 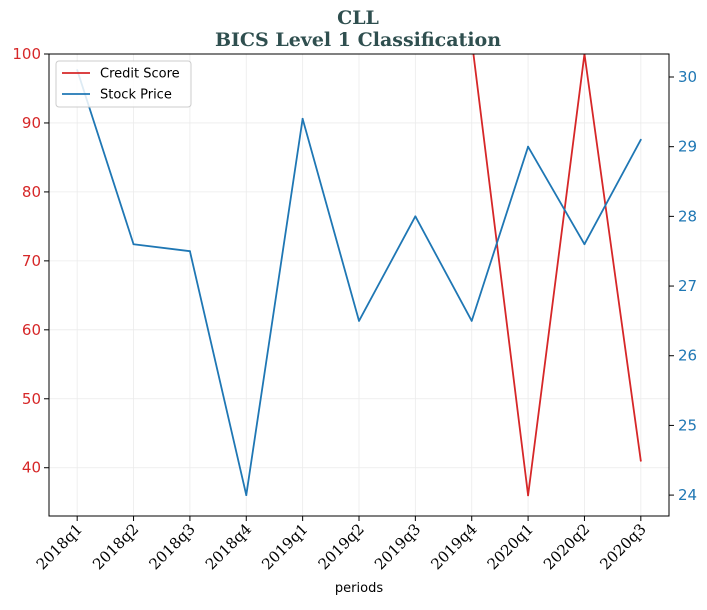 I want to click on left-tick-label: 60, so click(x=31, y=330).